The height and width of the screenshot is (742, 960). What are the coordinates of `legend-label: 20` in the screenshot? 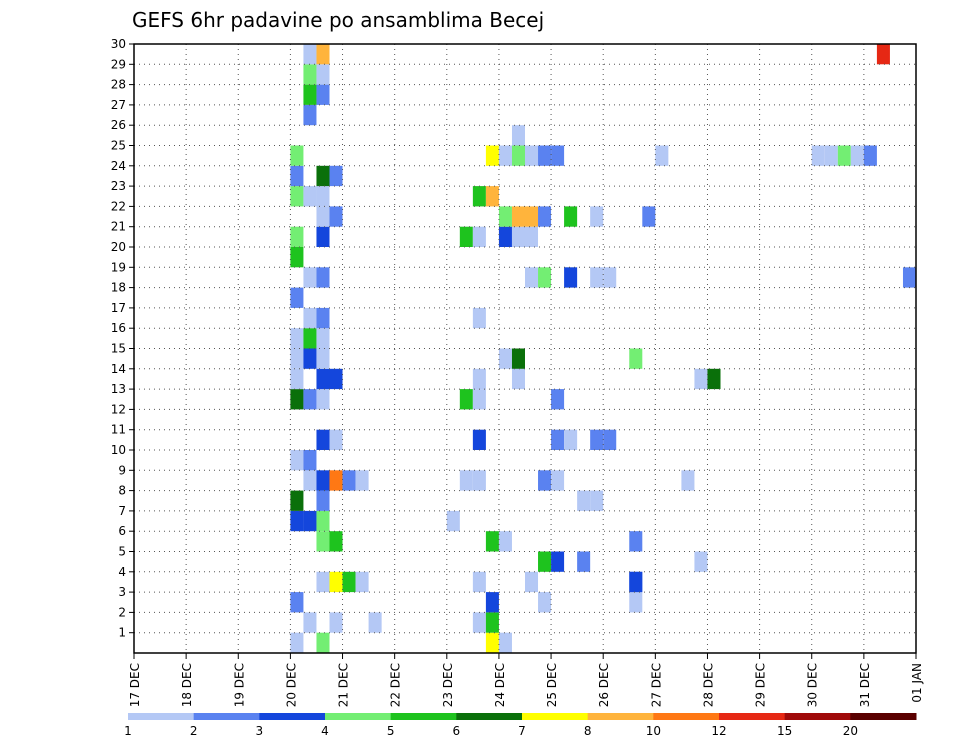 It's located at (850, 731).